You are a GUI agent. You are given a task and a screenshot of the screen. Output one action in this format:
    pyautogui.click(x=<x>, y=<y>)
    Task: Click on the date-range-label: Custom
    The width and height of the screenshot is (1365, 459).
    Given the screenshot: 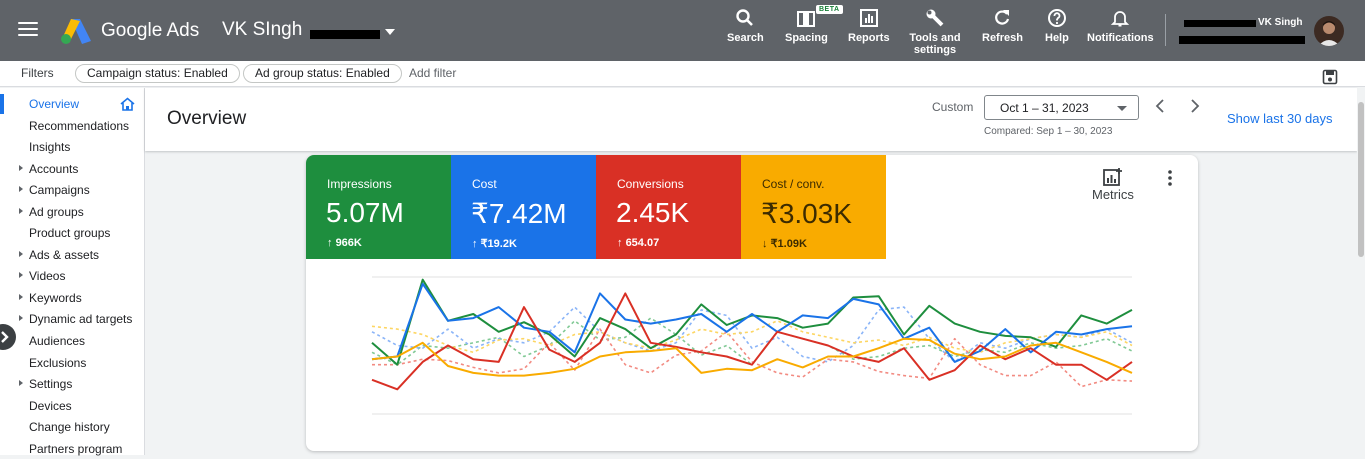 What is the action you would take?
    pyautogui.click(x=953, y=107)
    